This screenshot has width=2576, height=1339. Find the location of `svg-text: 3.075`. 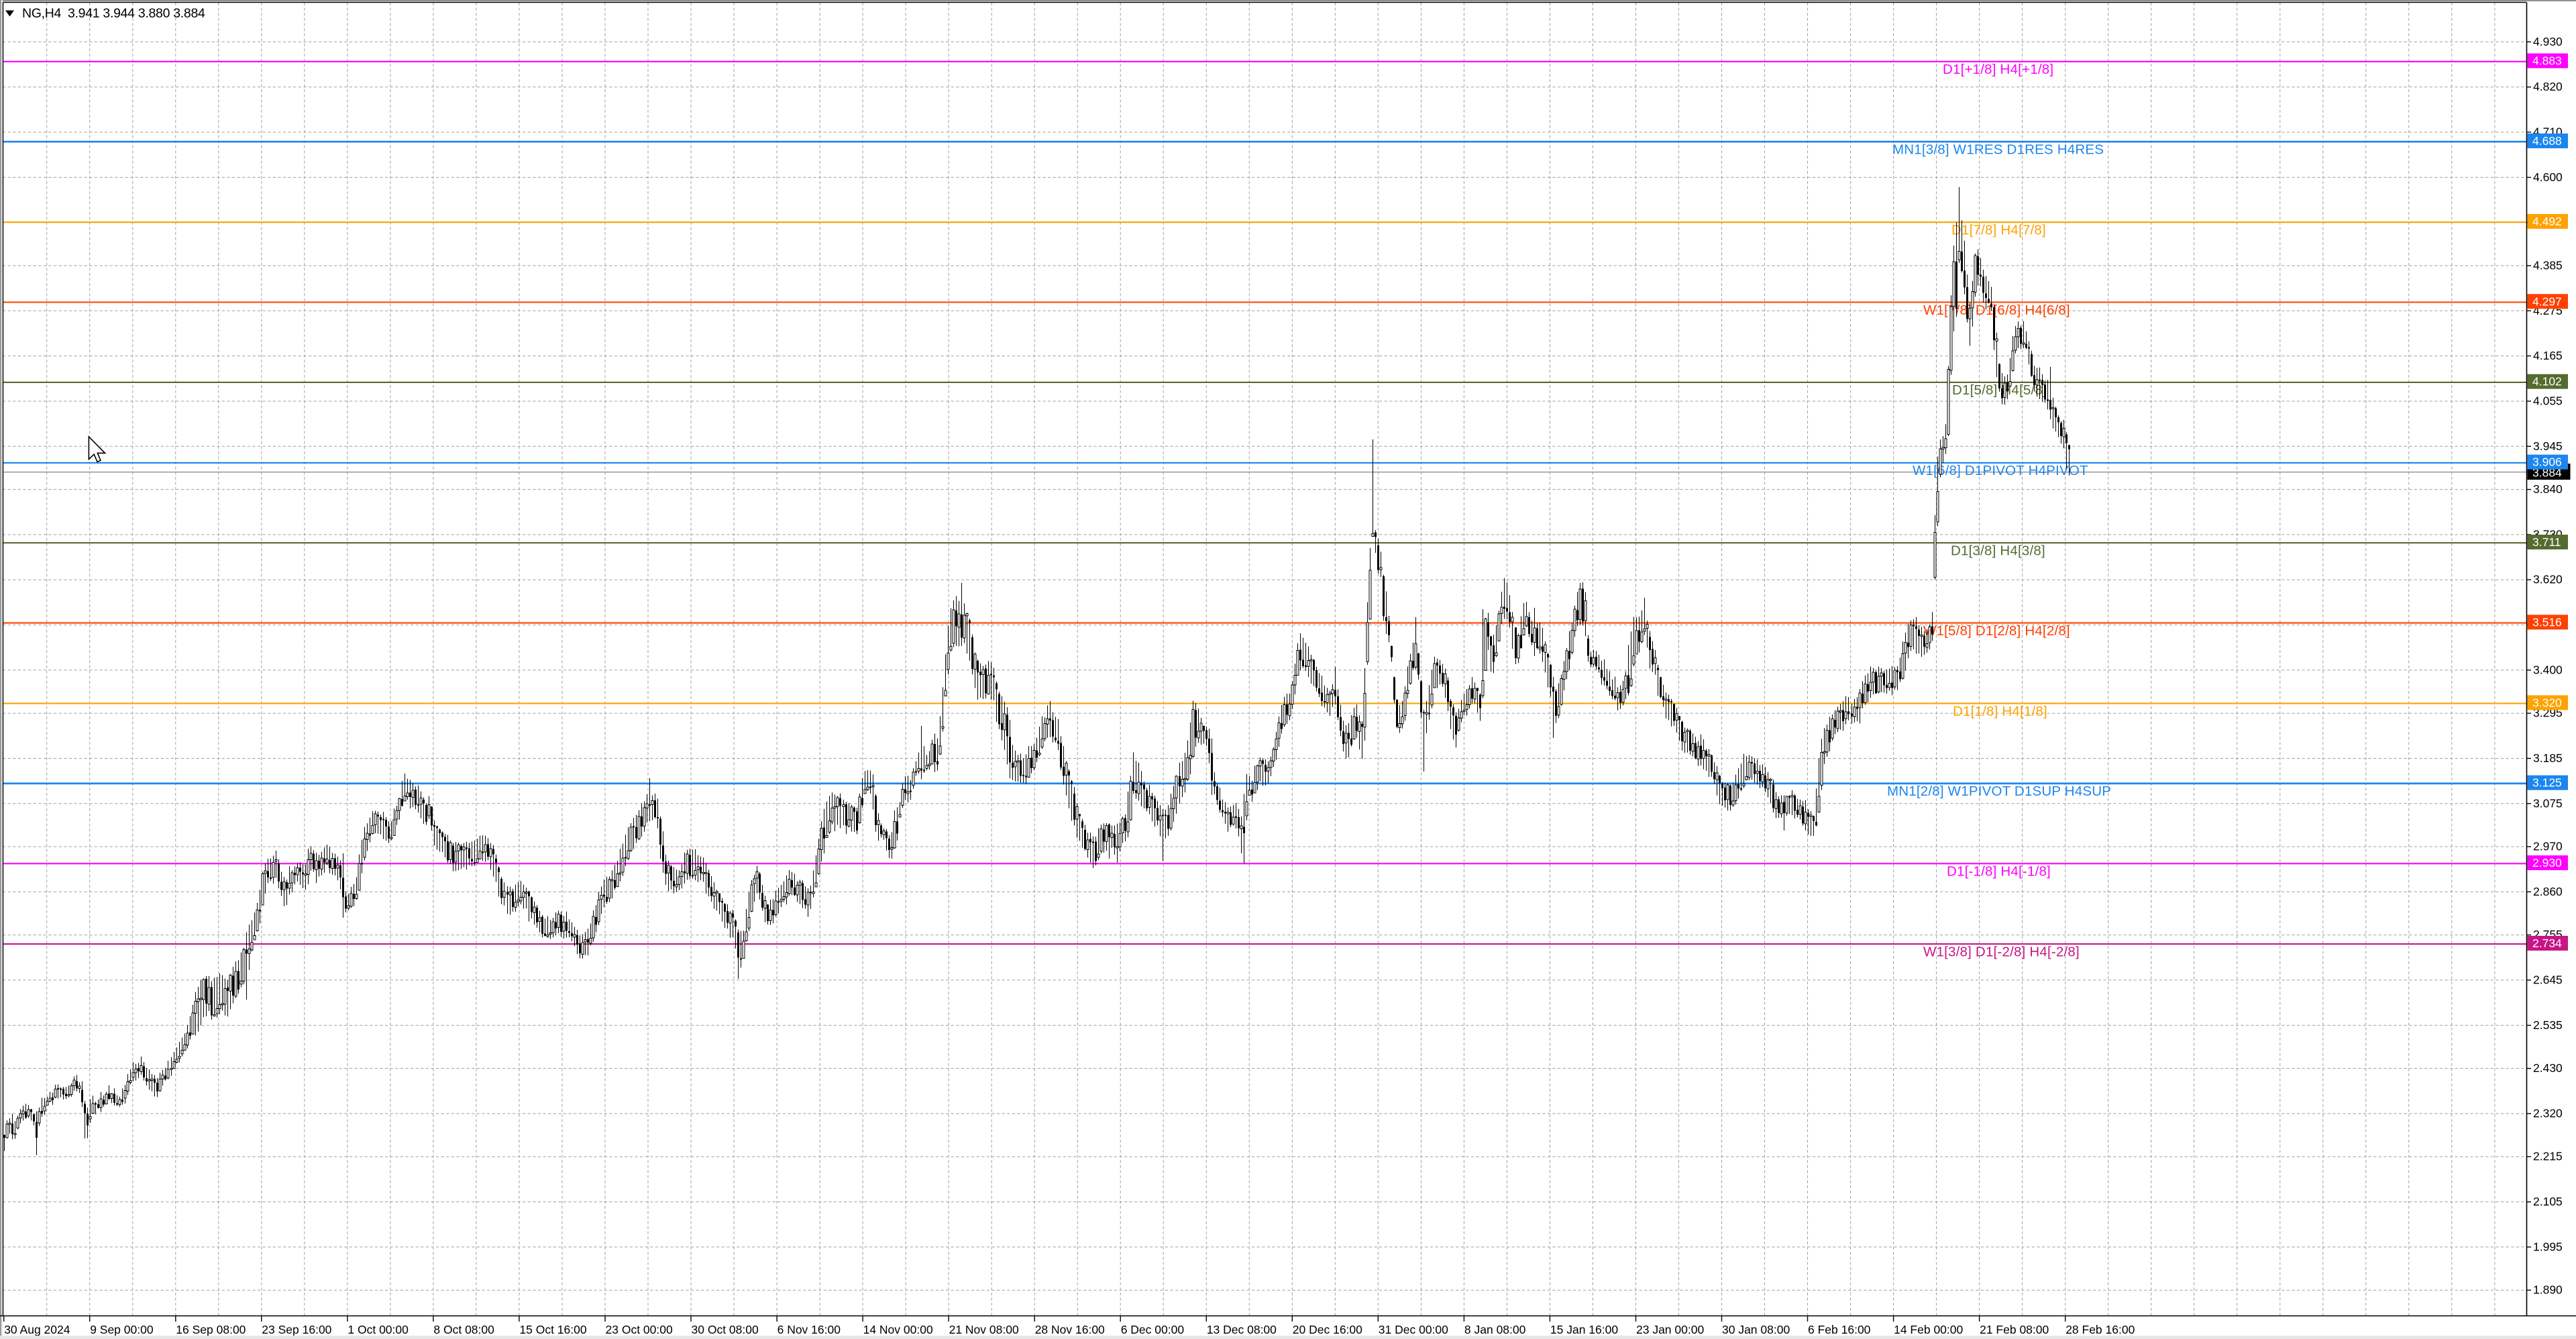

svg-text: 3.075 is located at coordinates (2548, 803).